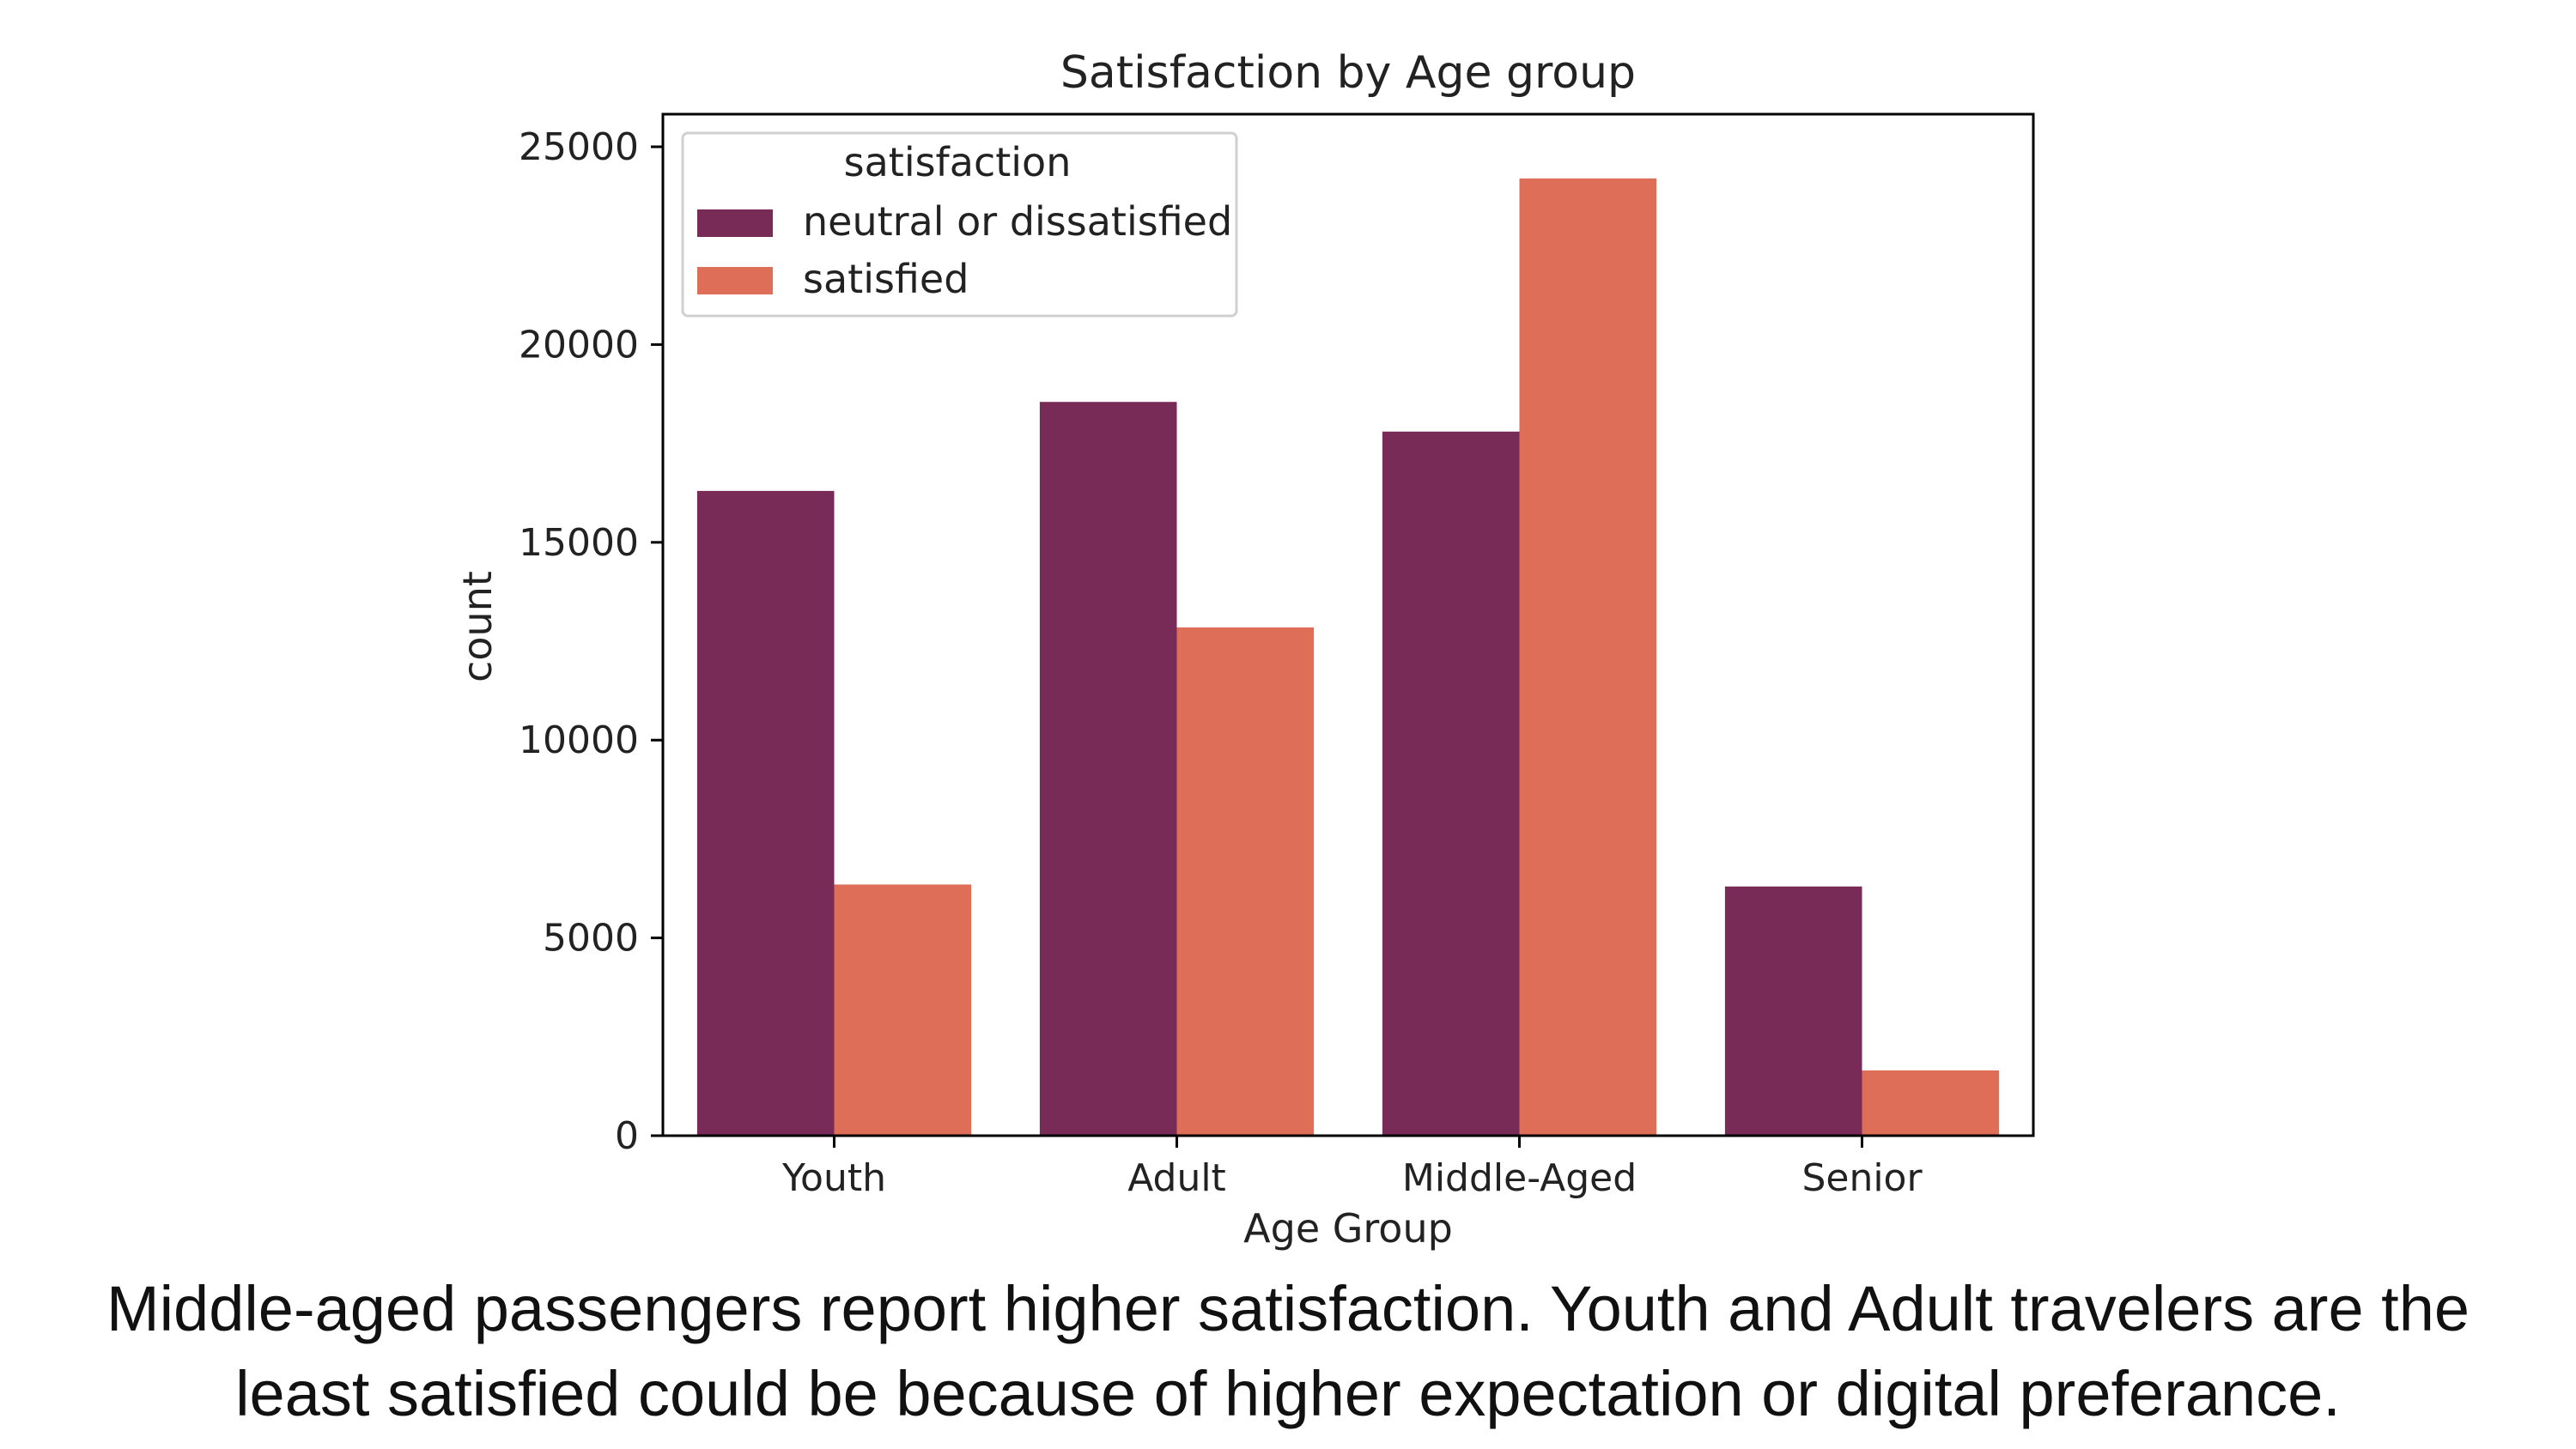  Describe the element at coordinates (1246, 881) in the screenshot. I see `bar-adult-satisfied` at that location.